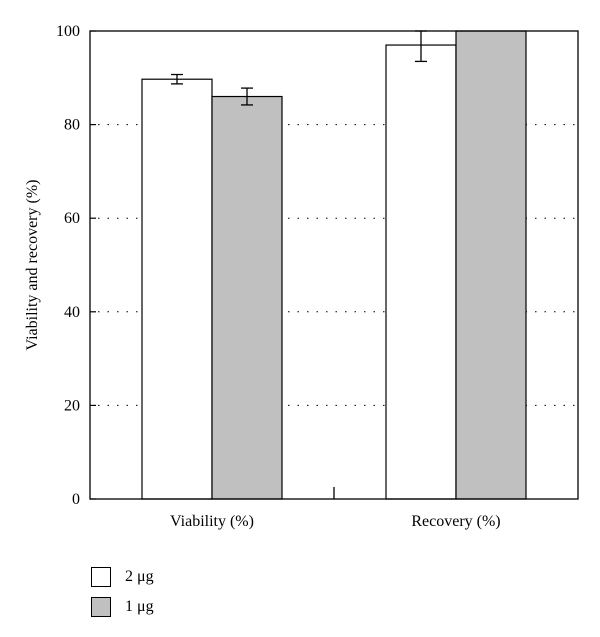 This screenshot has width=600, height=637. I want to click on y-tick-label: 100, so click(68, 31).